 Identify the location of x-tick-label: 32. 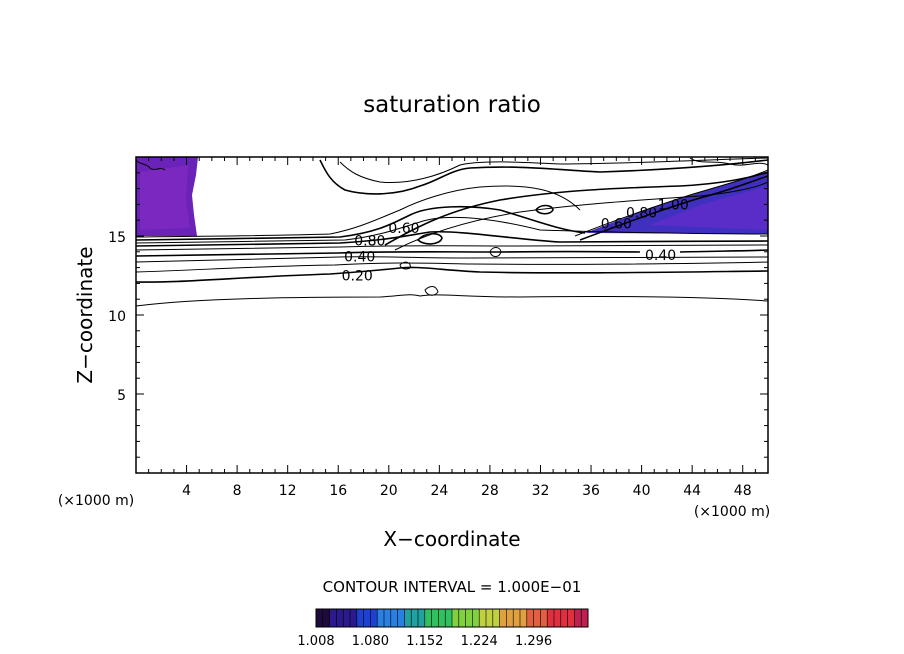
(541, 491).